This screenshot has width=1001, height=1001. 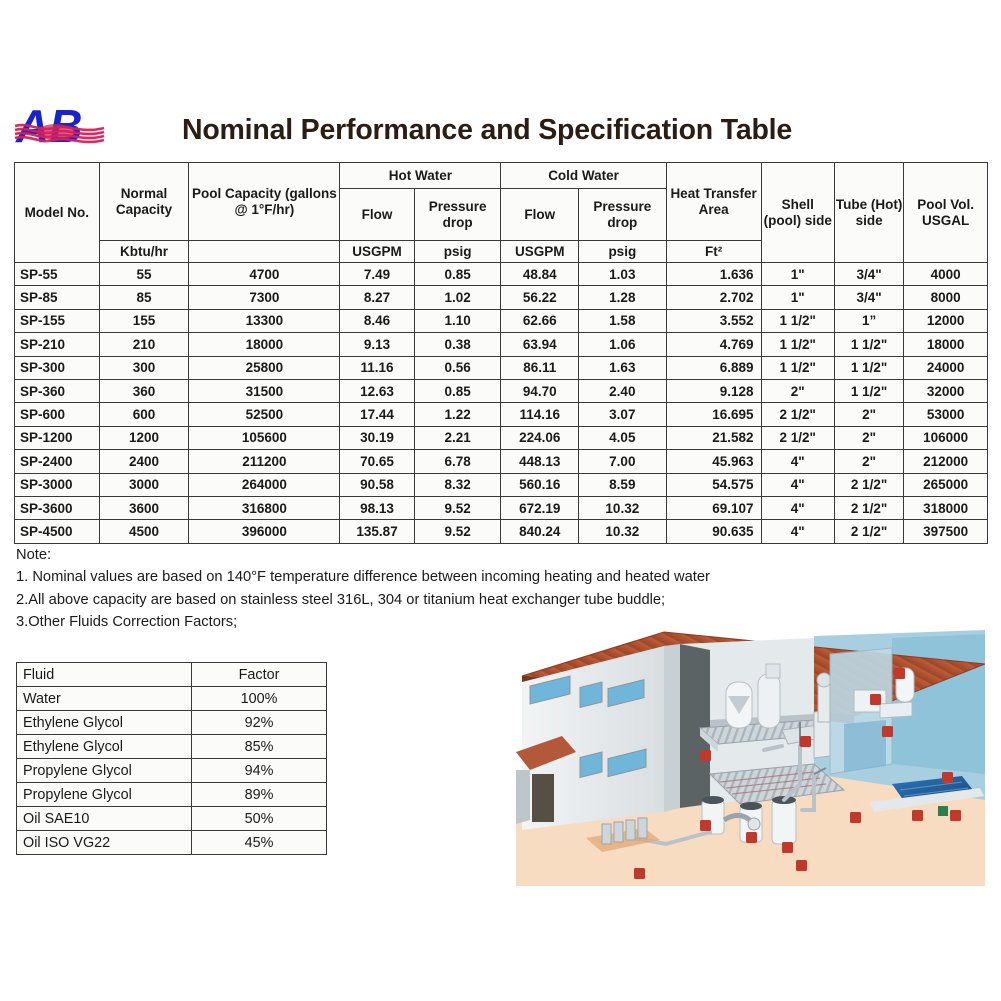 I want to click on th-unit-hot-flow-usgpm: USGPM, so click(x=377, y=251).